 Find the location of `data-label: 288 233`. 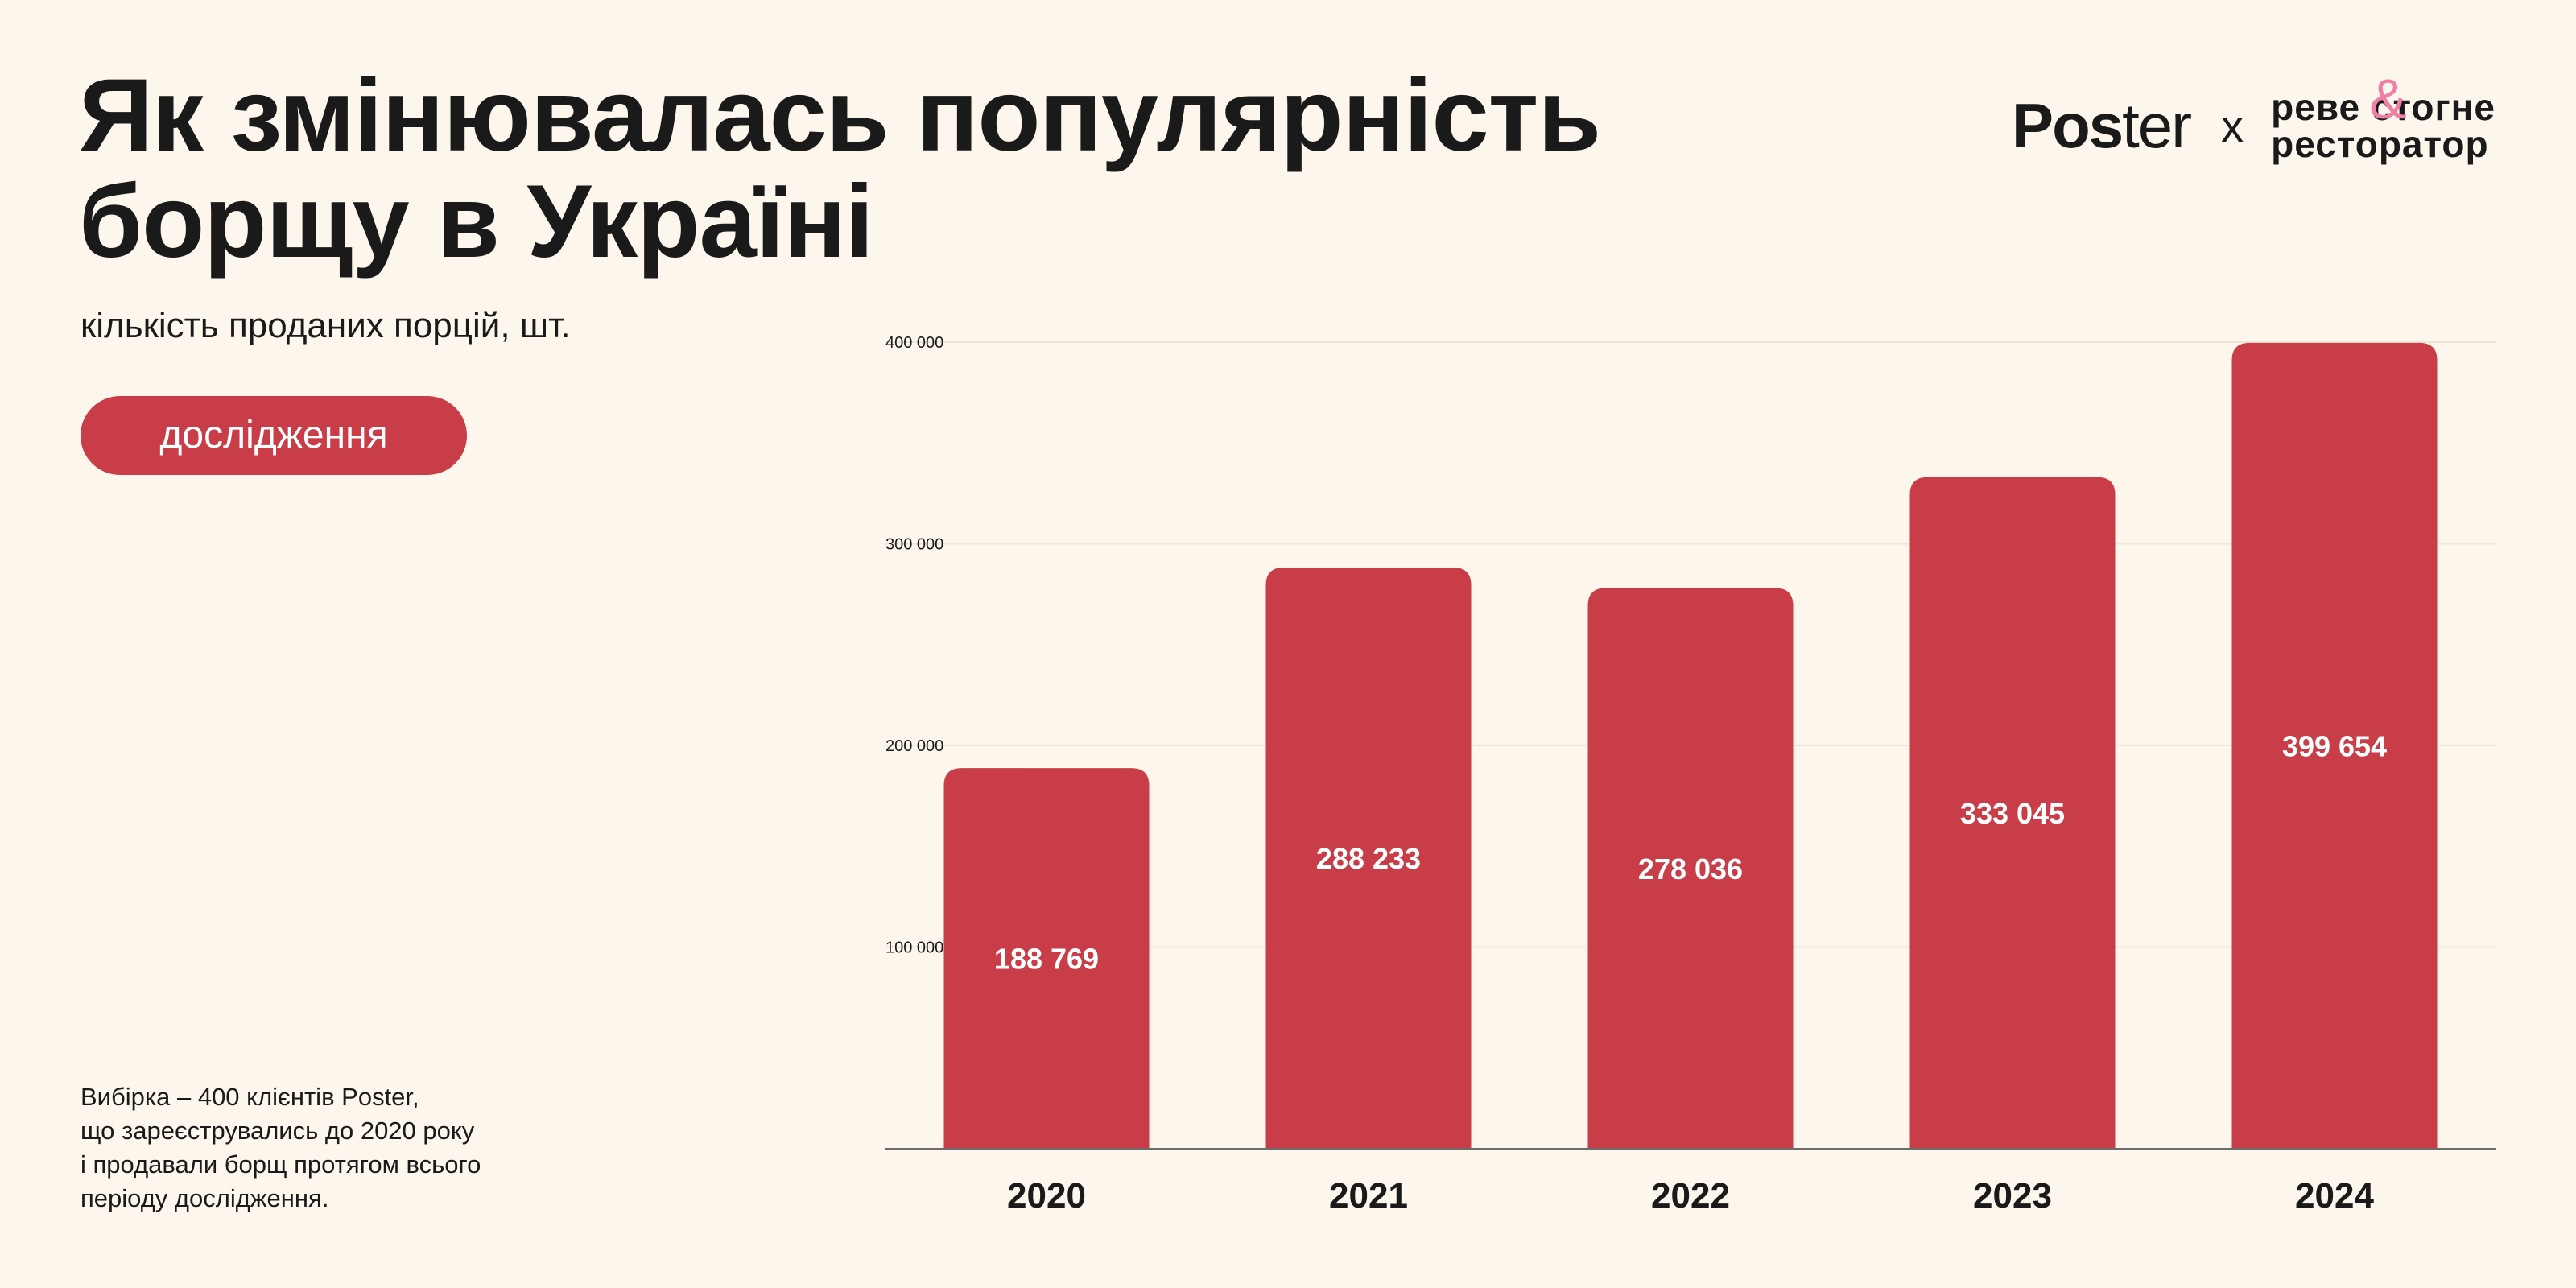

data-label: 288 233 is located at coordinates (1368, 858).